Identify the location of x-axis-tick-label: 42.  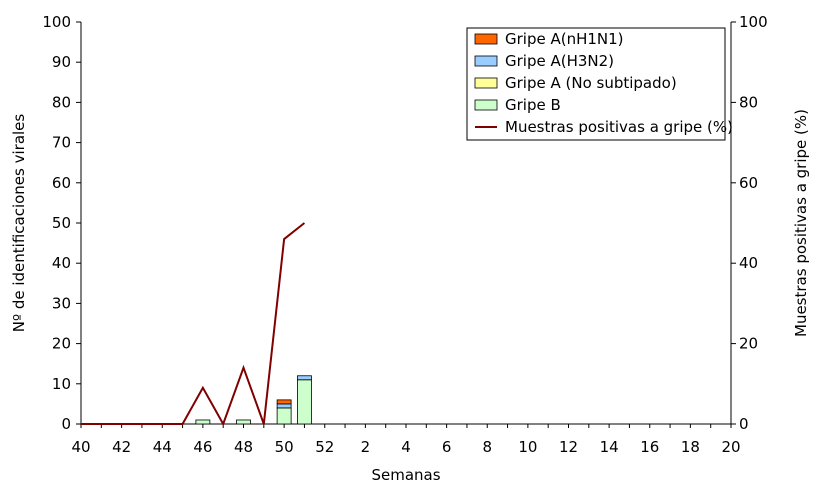
(121, 447).